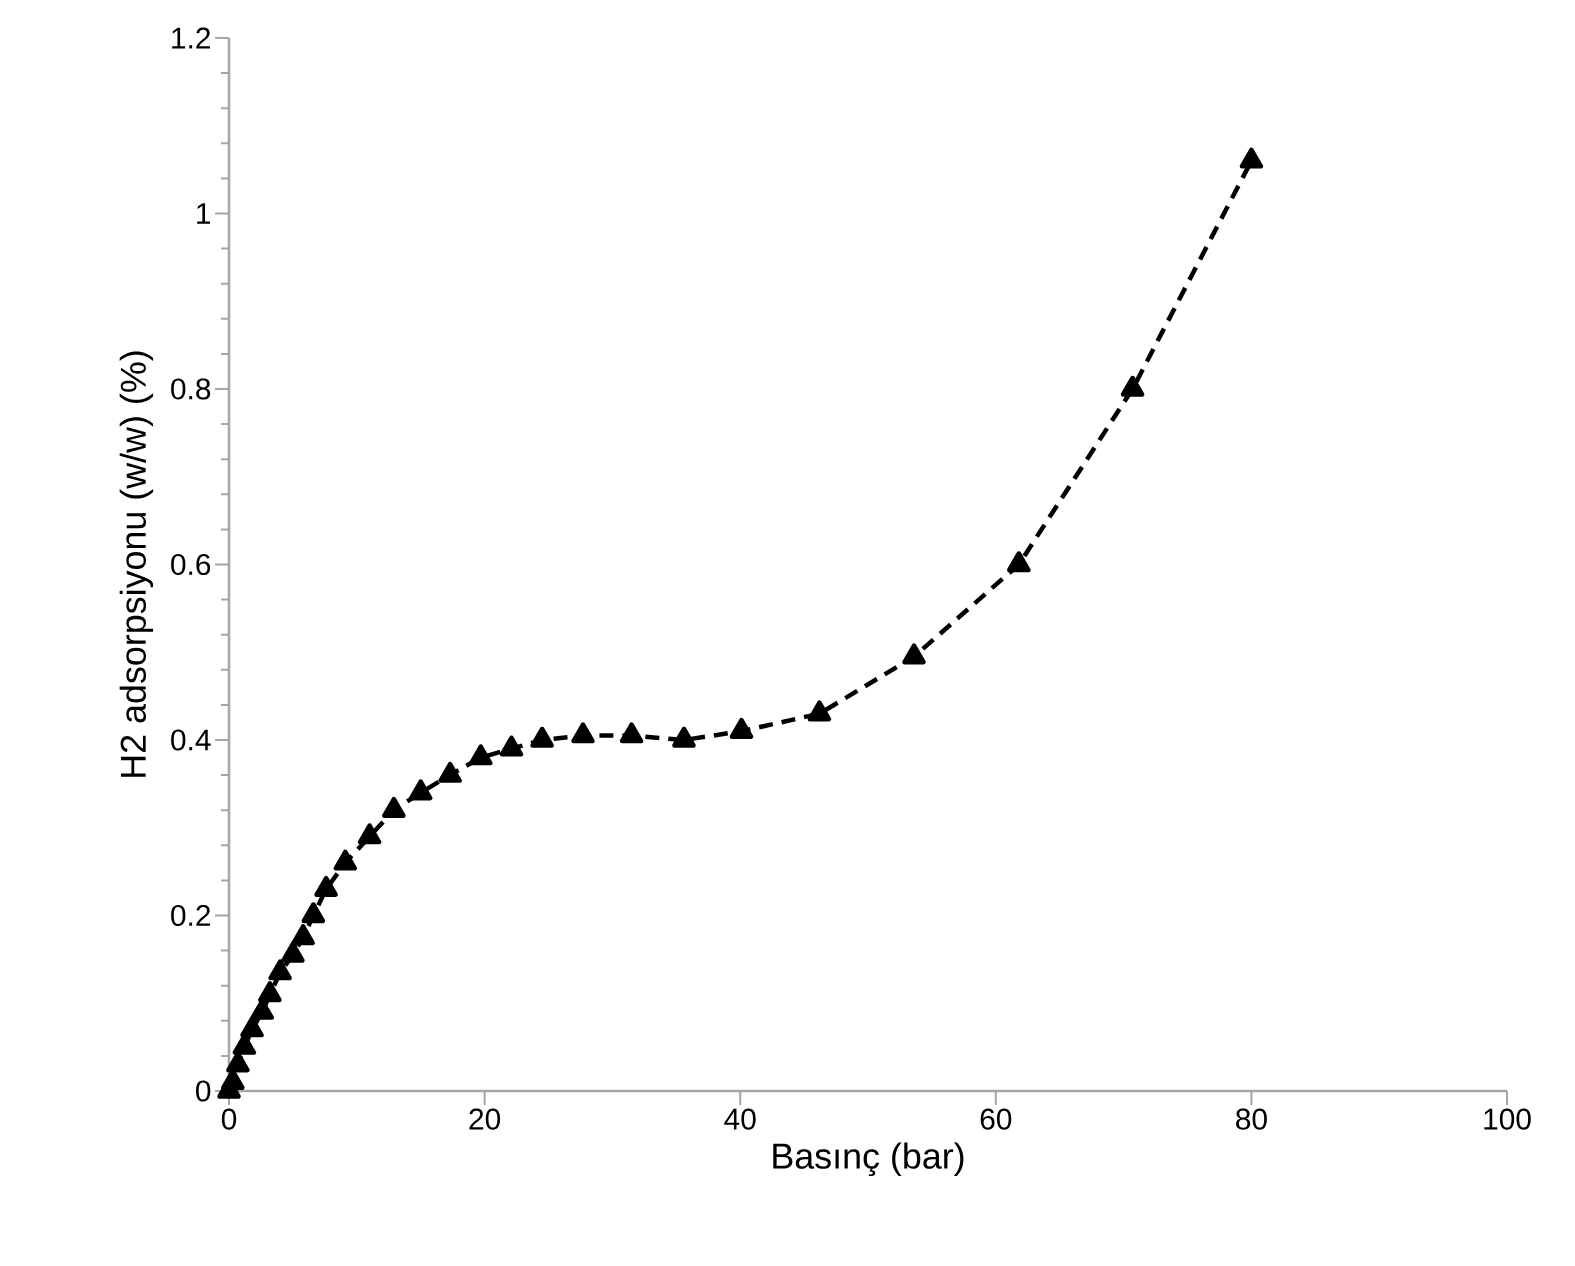 Image resolution: width=1575 pixels, height=1266 pixels. What do you see at coordinates (229, 1119) in the screenshot?
I see `x-tick-label: 0` at bounding box center [229, 1119].